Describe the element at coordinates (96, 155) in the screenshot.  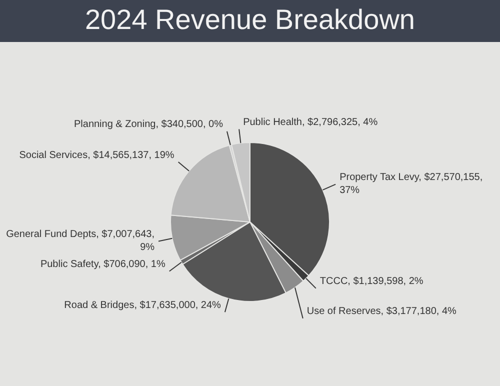
I see `slice-label: Social Services, $14,565,137, 19%` at that location.